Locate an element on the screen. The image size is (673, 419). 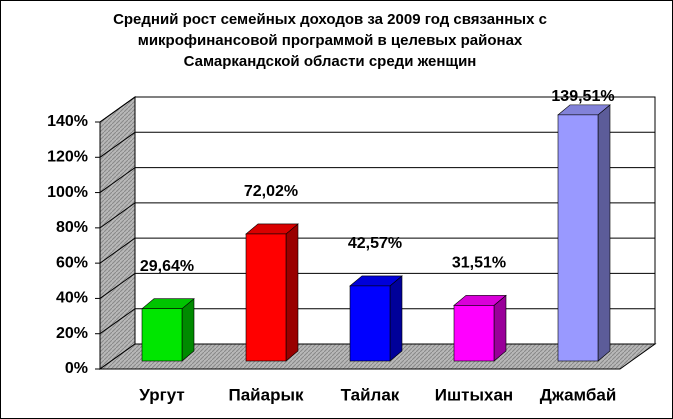
data-label: 31,51% is located at coordinates (479, 263).